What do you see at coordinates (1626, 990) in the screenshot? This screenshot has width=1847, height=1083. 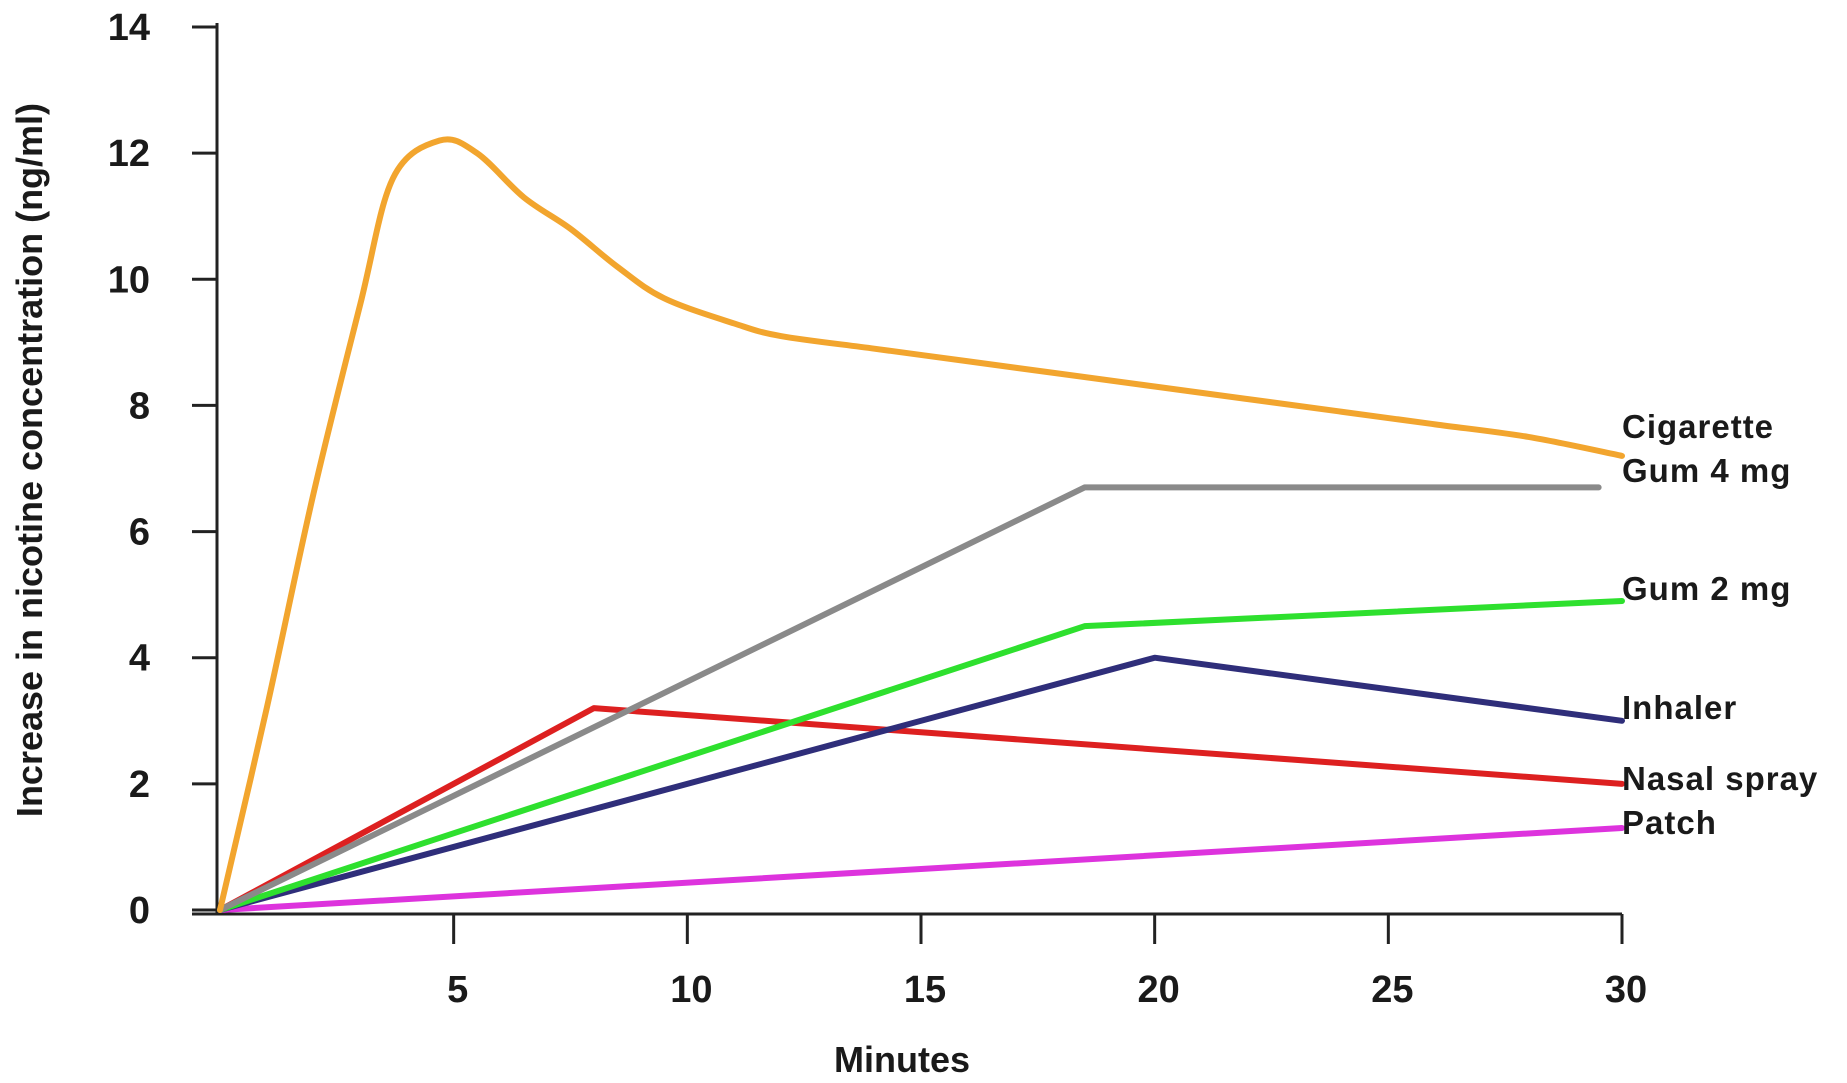 I see `x-tick-label-30: 30` at bounding box center [1626, 990].